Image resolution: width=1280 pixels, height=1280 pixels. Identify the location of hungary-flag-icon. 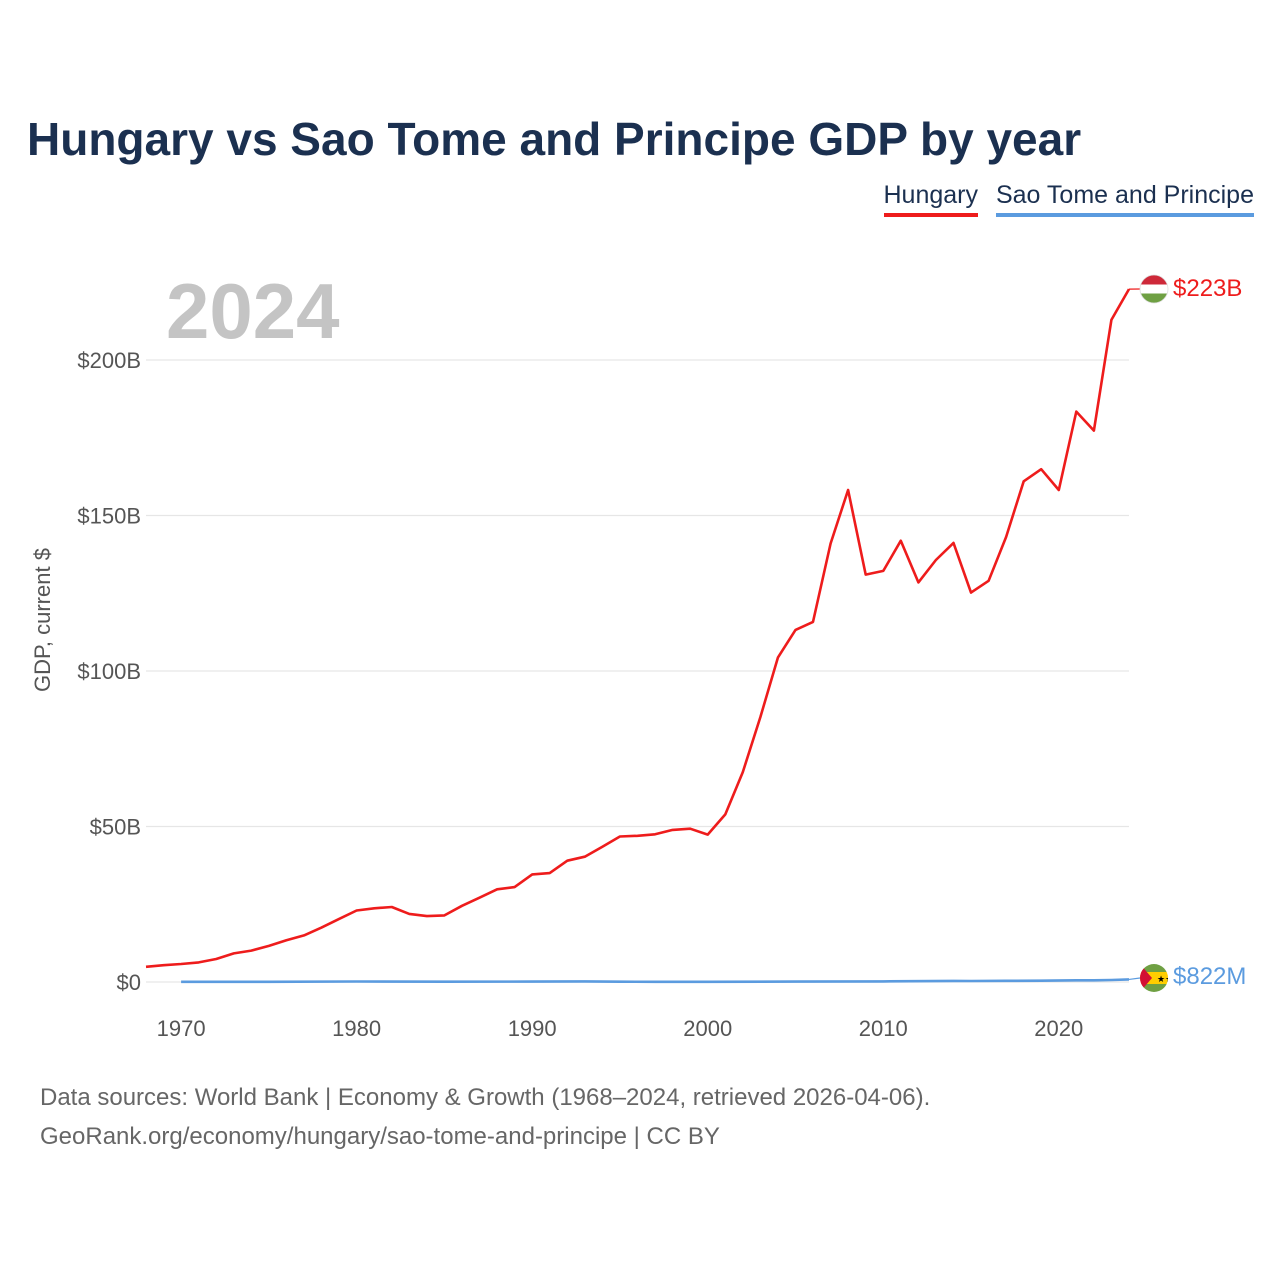
(1154, 289).